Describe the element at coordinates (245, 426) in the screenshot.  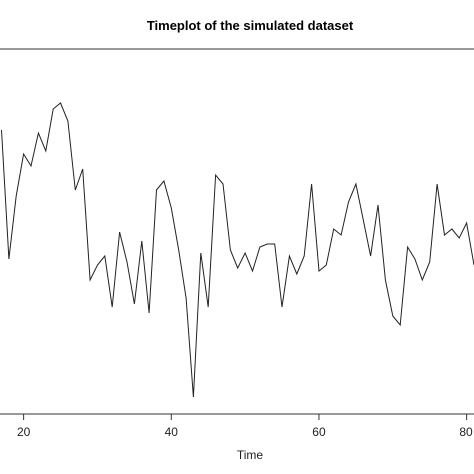
I see `x-axis: 20 40 60 80` at that location.